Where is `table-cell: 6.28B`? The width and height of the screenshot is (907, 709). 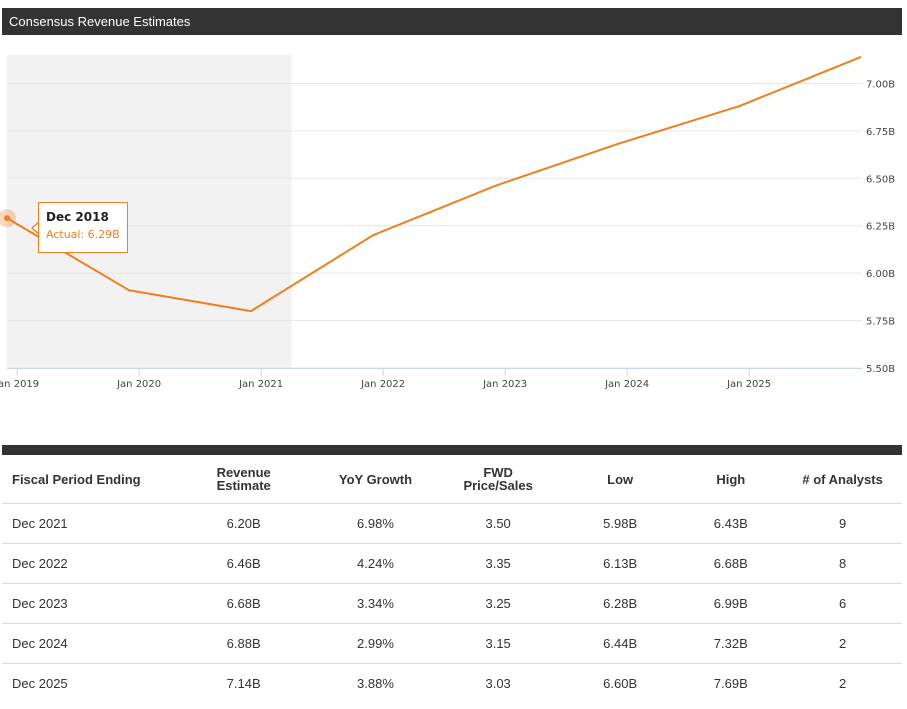 table-cell: 6.28B is located at coordinates (620, 603).